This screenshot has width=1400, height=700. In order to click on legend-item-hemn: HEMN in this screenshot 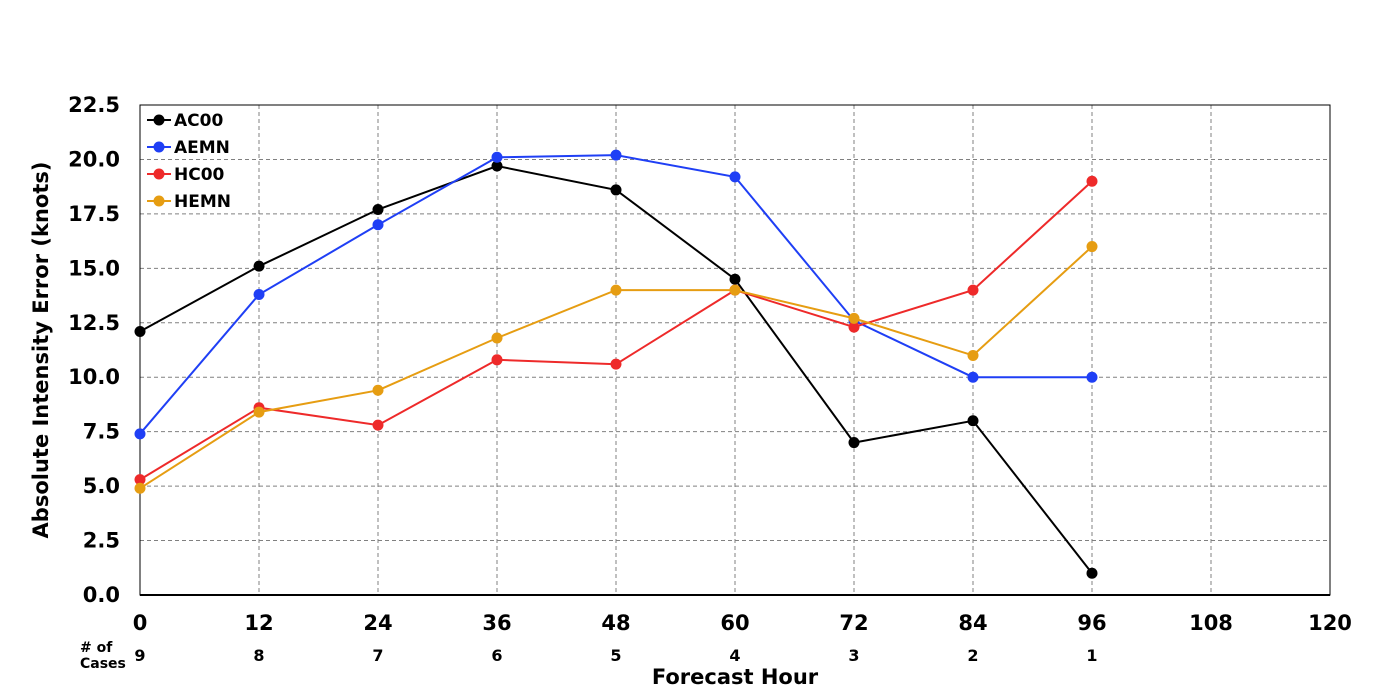, I will do `click(189, 202)`.